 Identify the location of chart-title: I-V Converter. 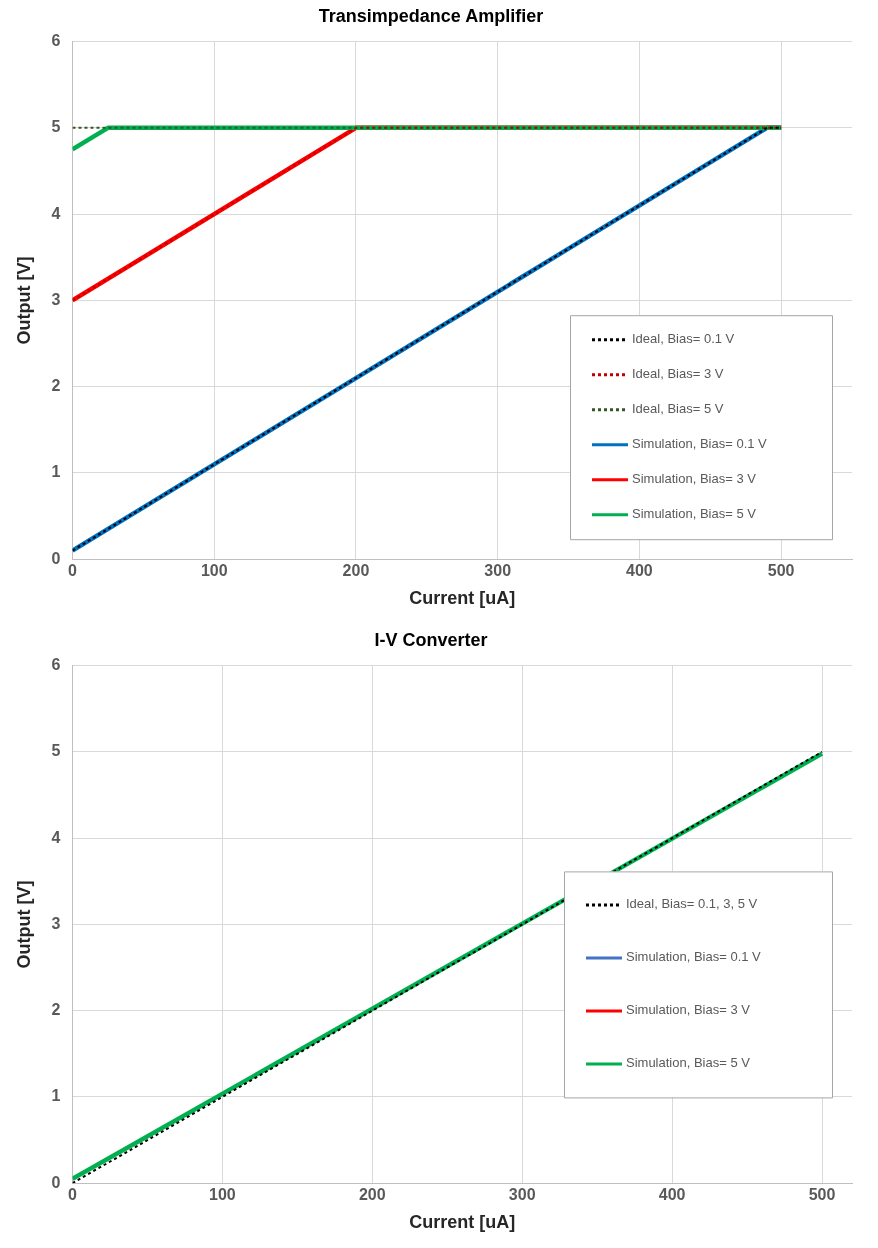
(431, 639).